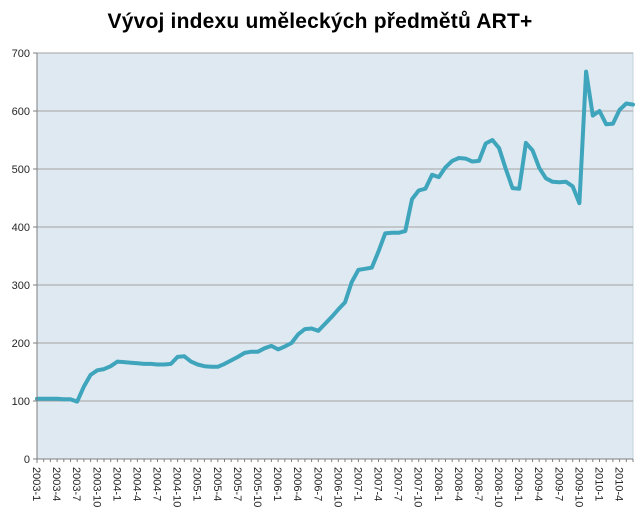 The width and height of the screenshot is (640, 523). What do you see at coordinates (76, 484) in the screenshot?
I see `x-tick-label: 2003-7` at bounding box center [76, 484].